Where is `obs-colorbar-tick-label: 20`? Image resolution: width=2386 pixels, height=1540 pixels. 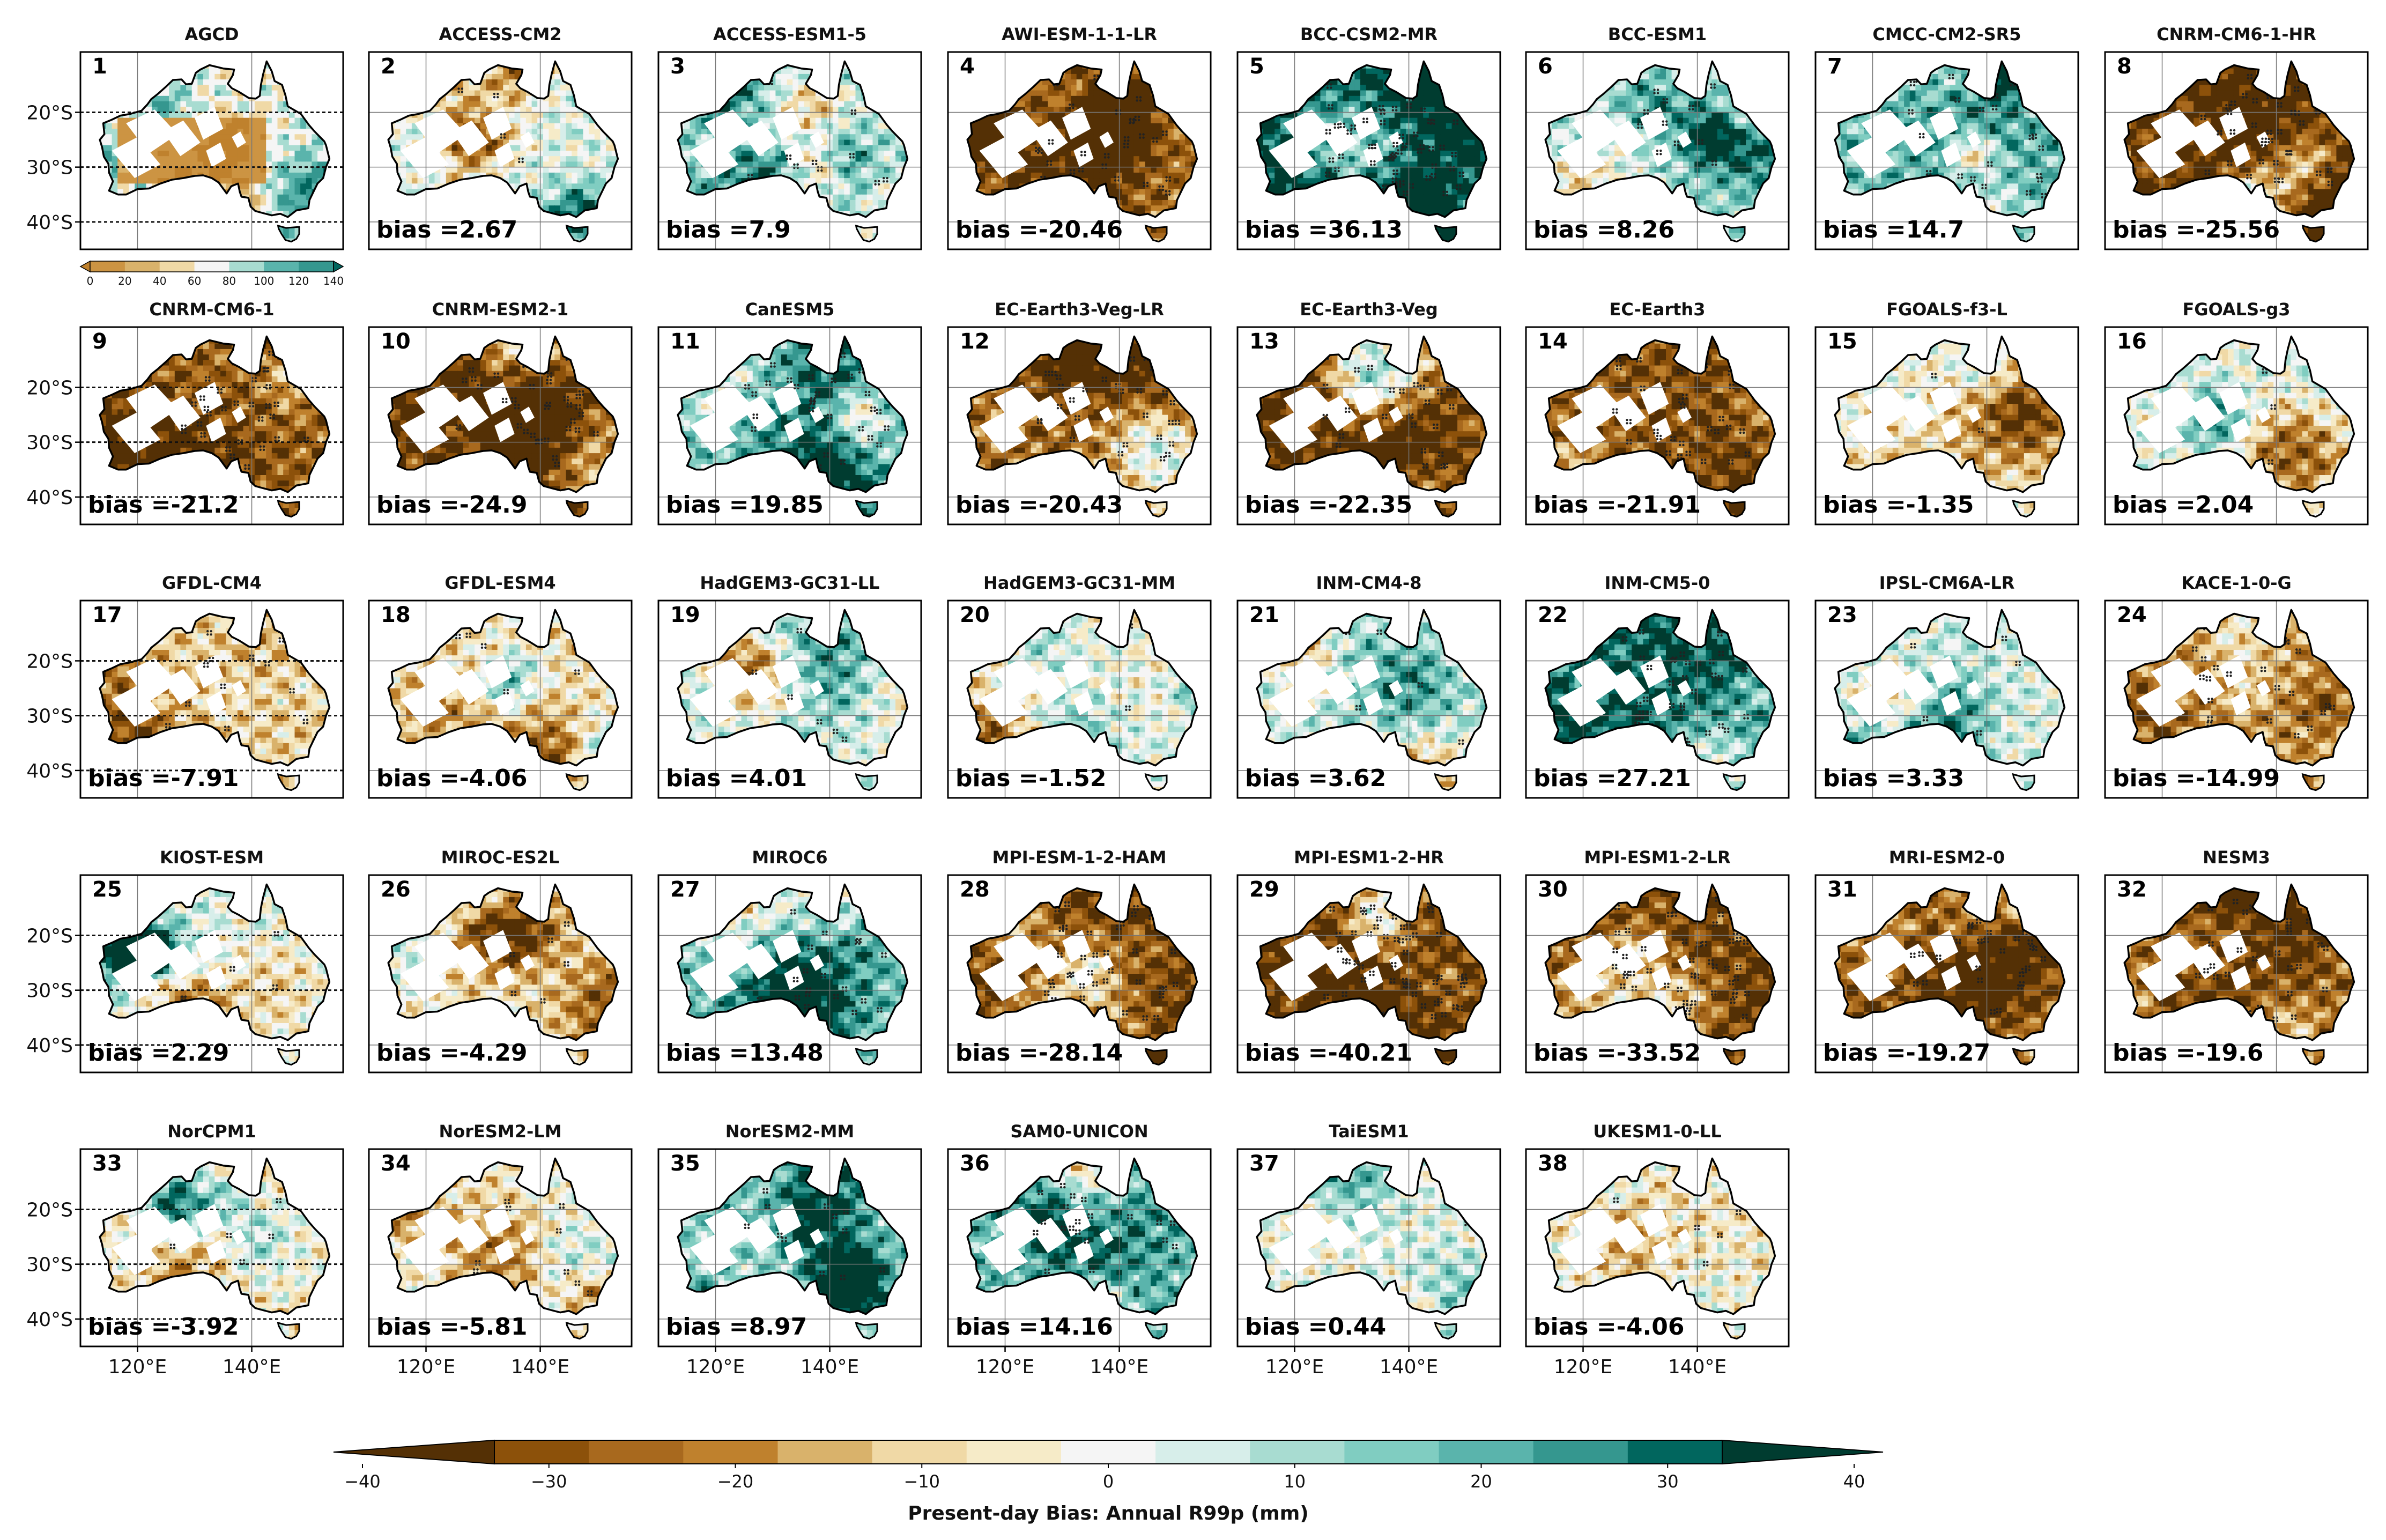 obs-colorbar-tick-label: 20 is located at coordinates (125, 281).